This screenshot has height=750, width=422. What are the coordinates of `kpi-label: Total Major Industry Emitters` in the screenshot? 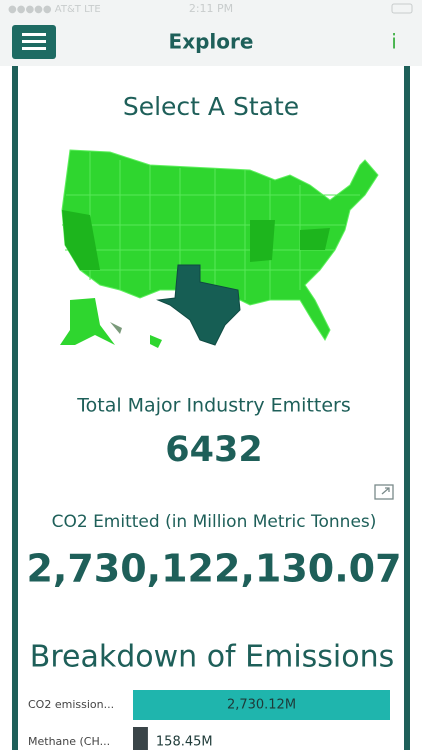 It's located at (213, 406).